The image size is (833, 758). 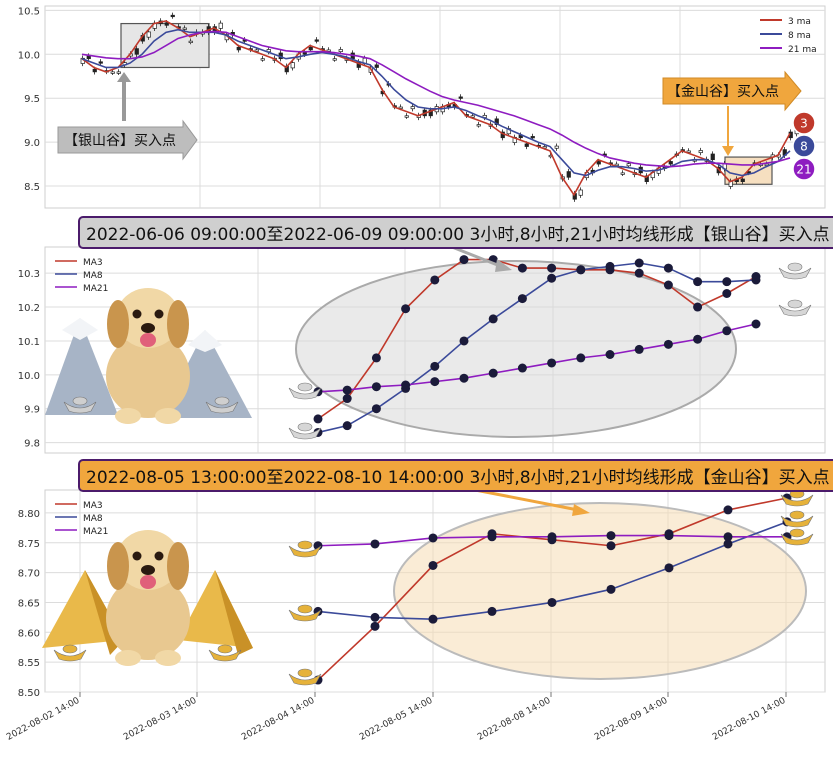 I want to click on gold-arrow-label: 【金山谷】买入点, so click(x=723, y=92).